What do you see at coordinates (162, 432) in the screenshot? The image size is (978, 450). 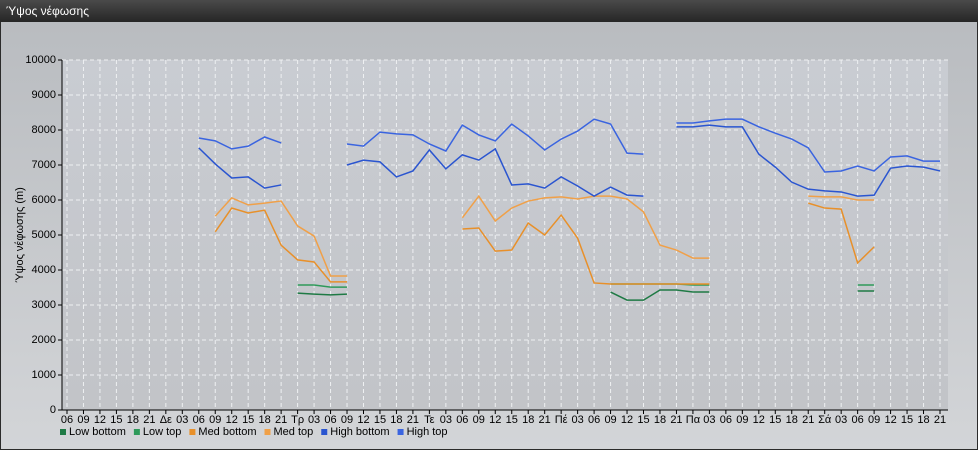 I see `legend-label: Low top` at bounding box center [162, 432].